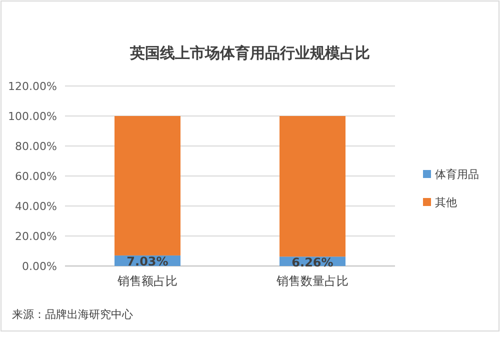 The image size is (500, 362). I want to click on x-tick-label: 销售额占比, so click(147, 281).